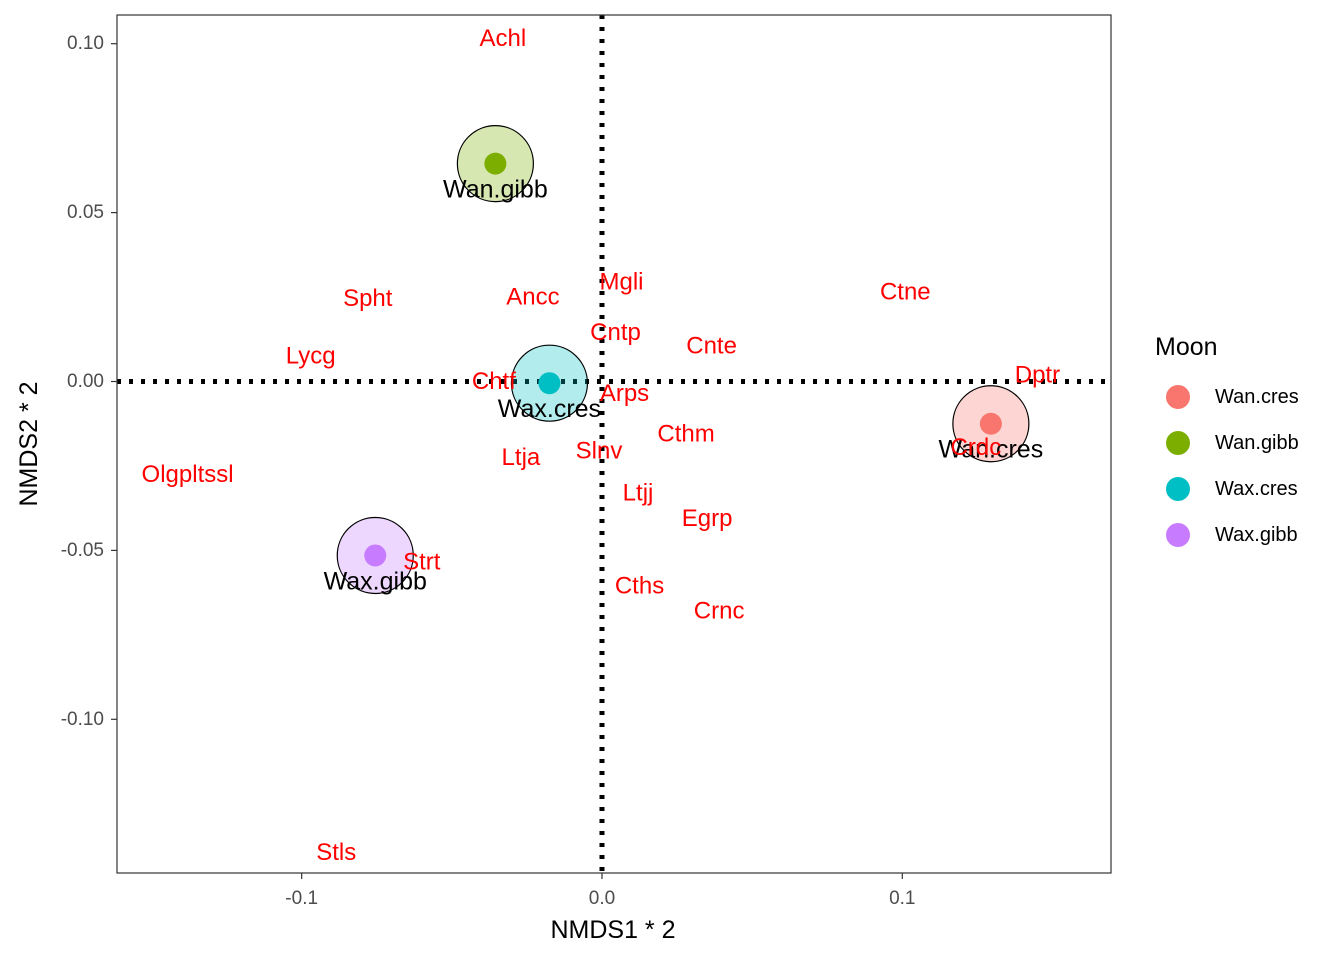 The width and height of the screenshot is (1344, 960). I want to click on y-axis-title: NMDS2 * 2, so click(29, 443).